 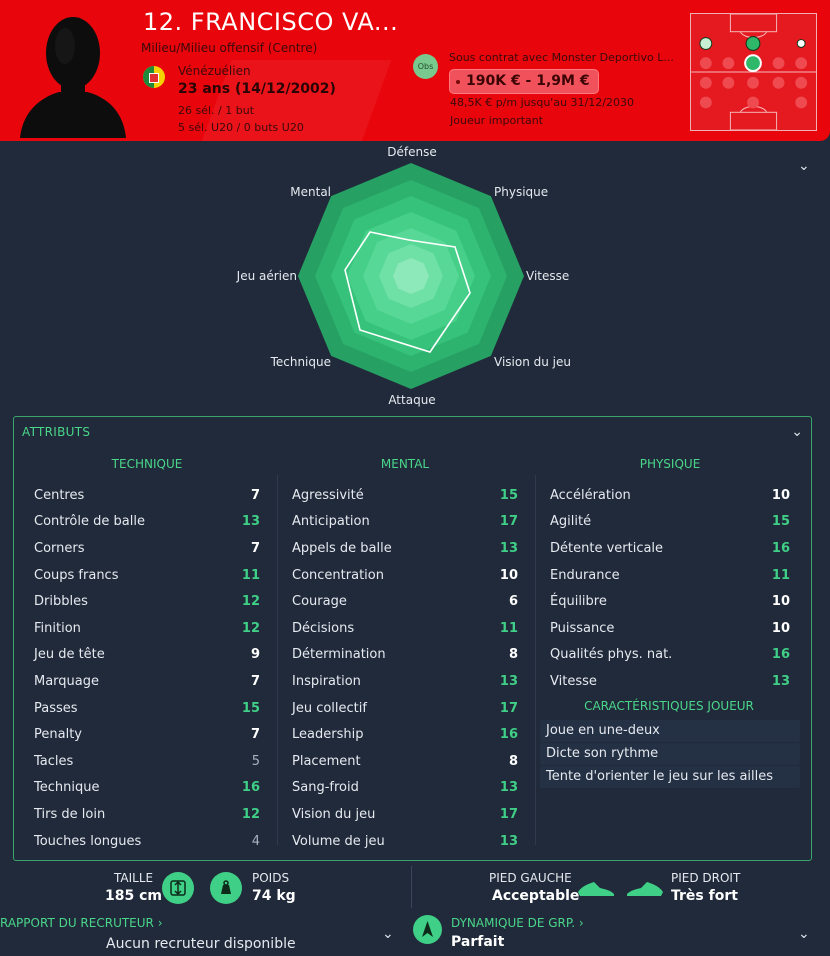 What do you see at coordinates (147, 814) in the screenshot?
I see `attribute-row: Tirs de loin 12` at bounding box center [147, 814].